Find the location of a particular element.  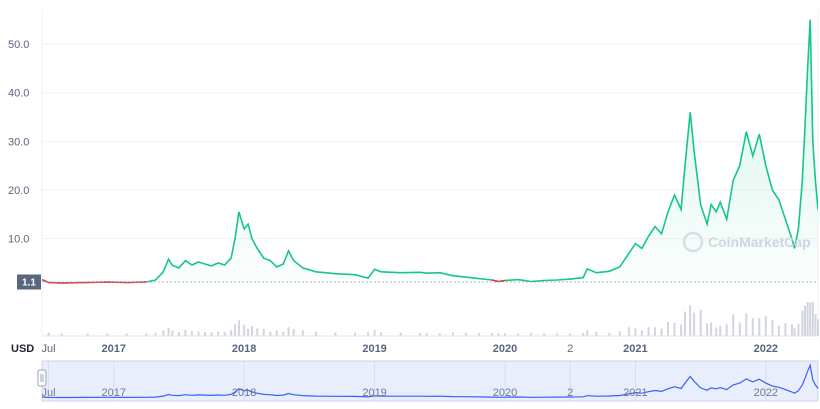

watermark-text: CoinMarketCap is located at coordinates (759, 242).